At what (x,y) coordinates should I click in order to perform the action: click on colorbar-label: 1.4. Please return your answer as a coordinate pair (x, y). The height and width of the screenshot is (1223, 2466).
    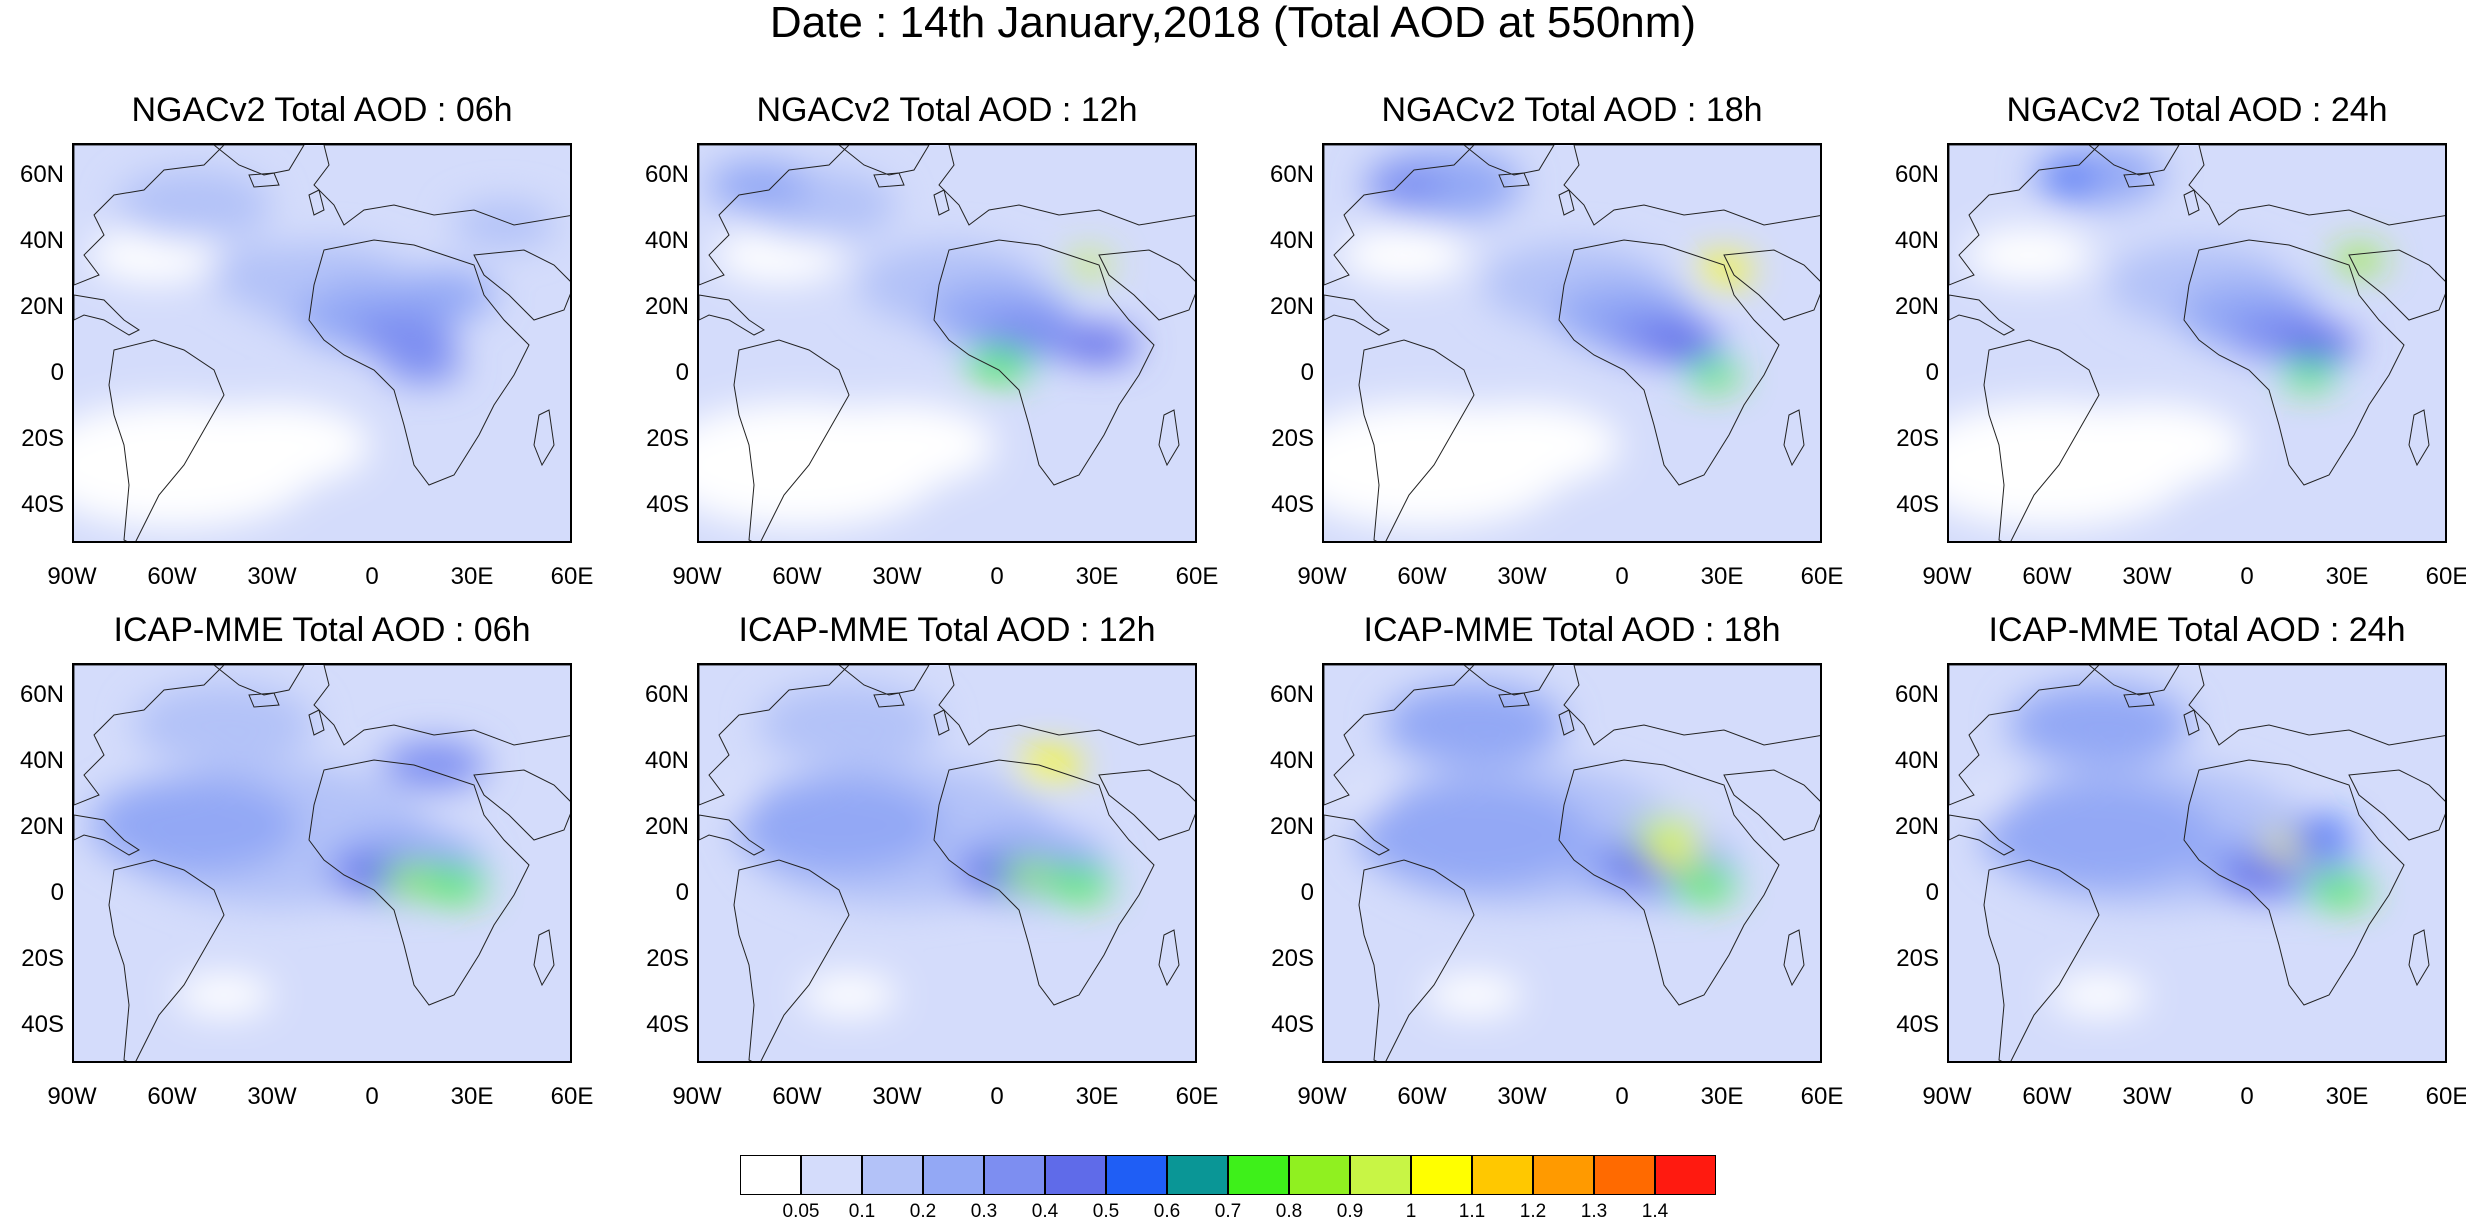
    Looking at the image, I should click on (1655, 1211).